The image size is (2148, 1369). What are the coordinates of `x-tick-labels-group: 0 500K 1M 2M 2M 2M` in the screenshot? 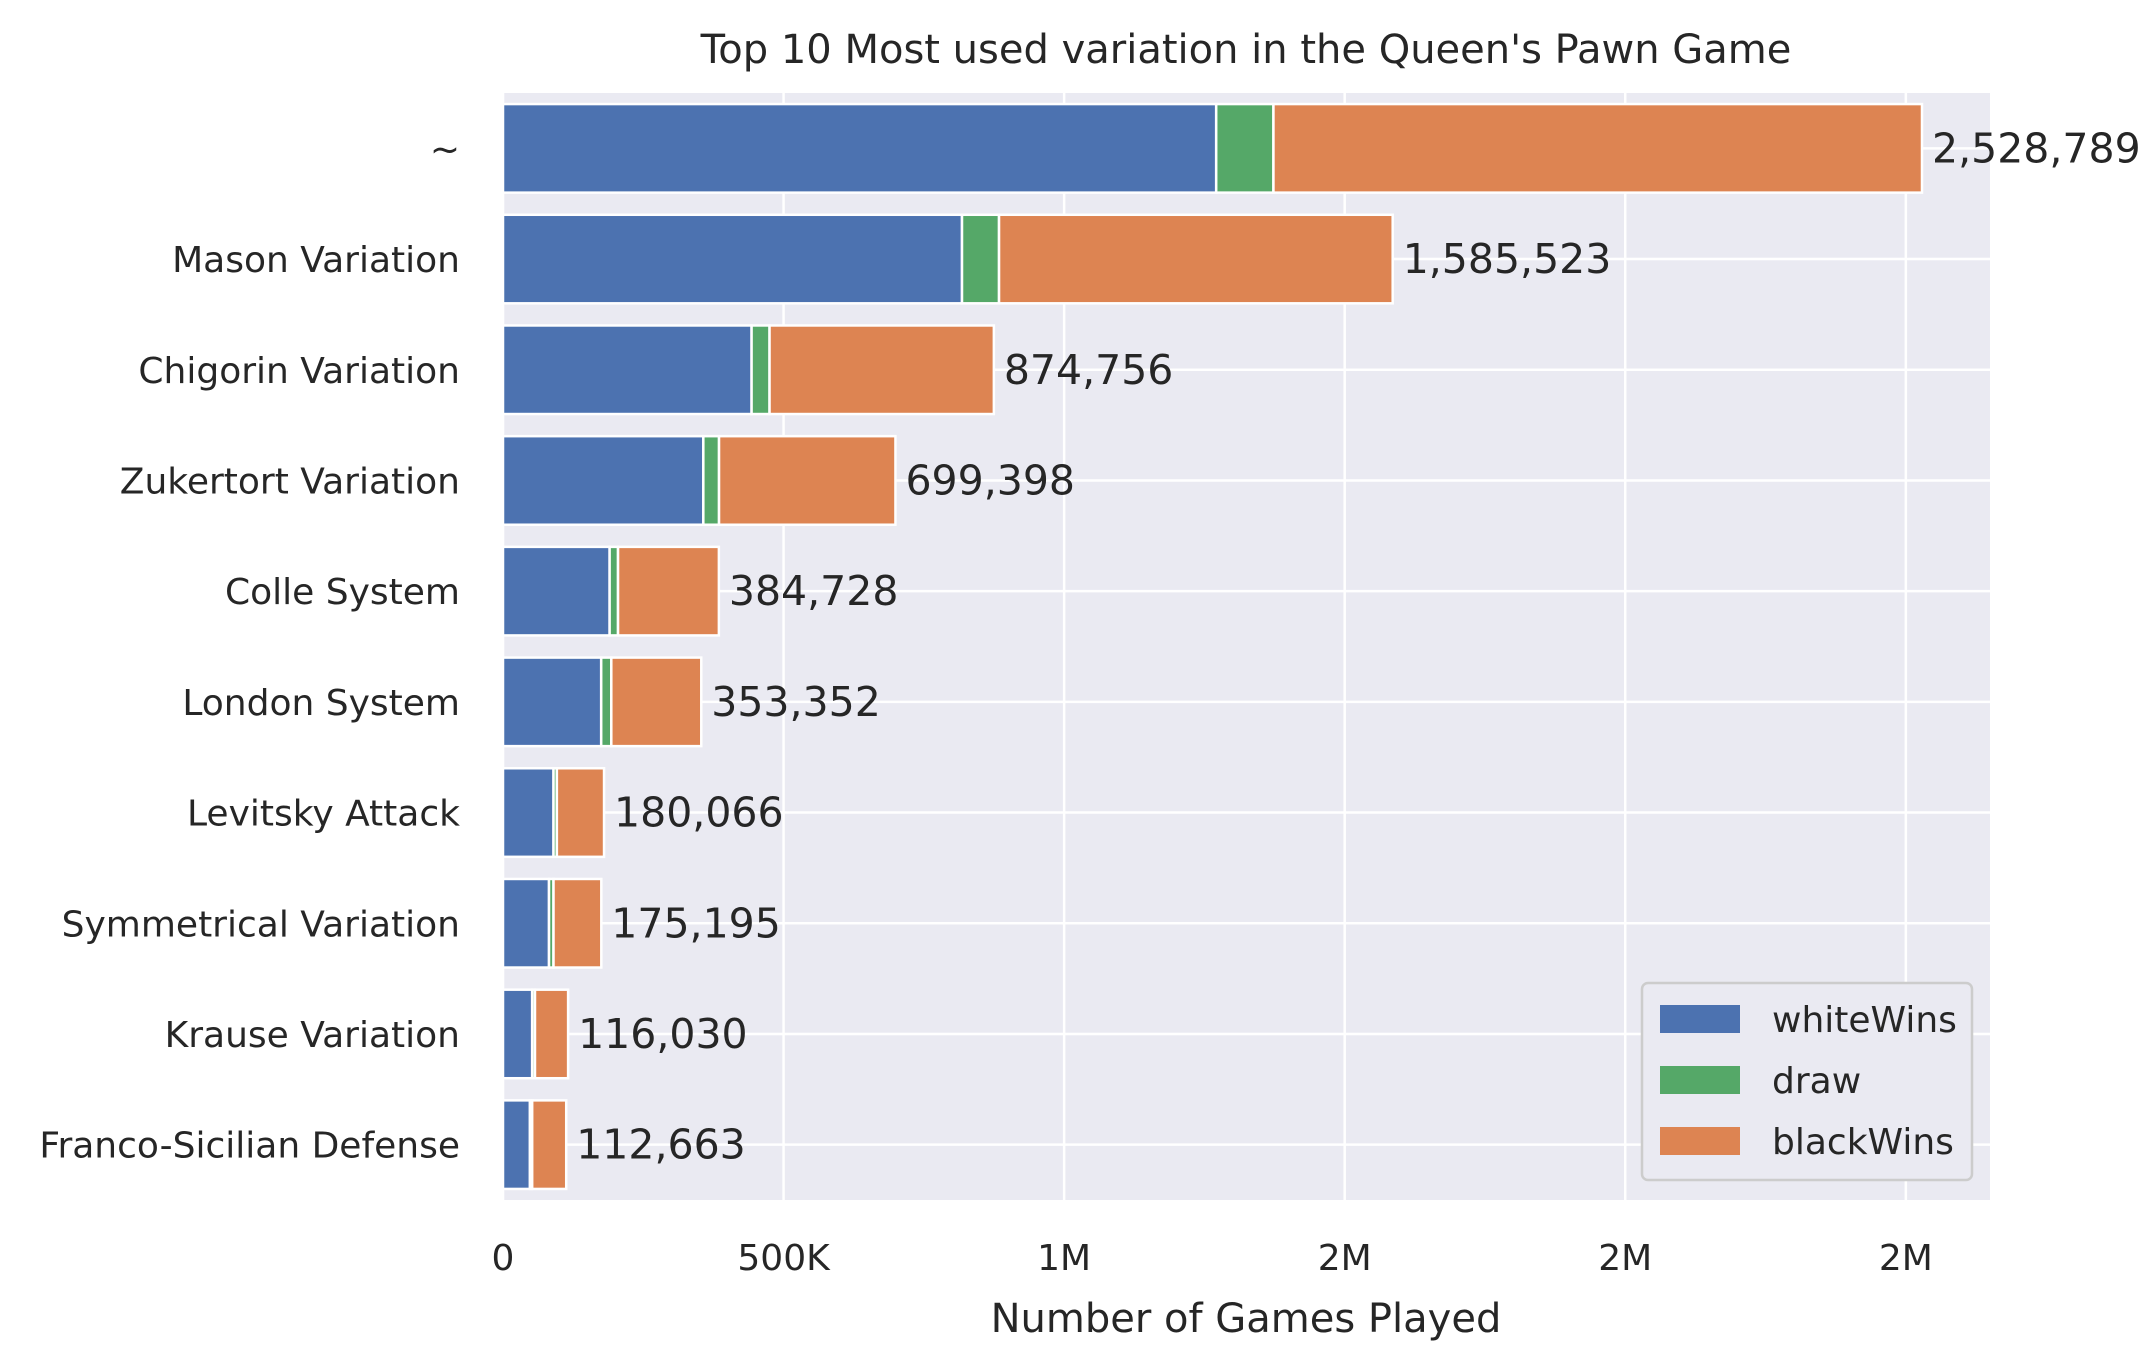 It's located at (1212, 1258).